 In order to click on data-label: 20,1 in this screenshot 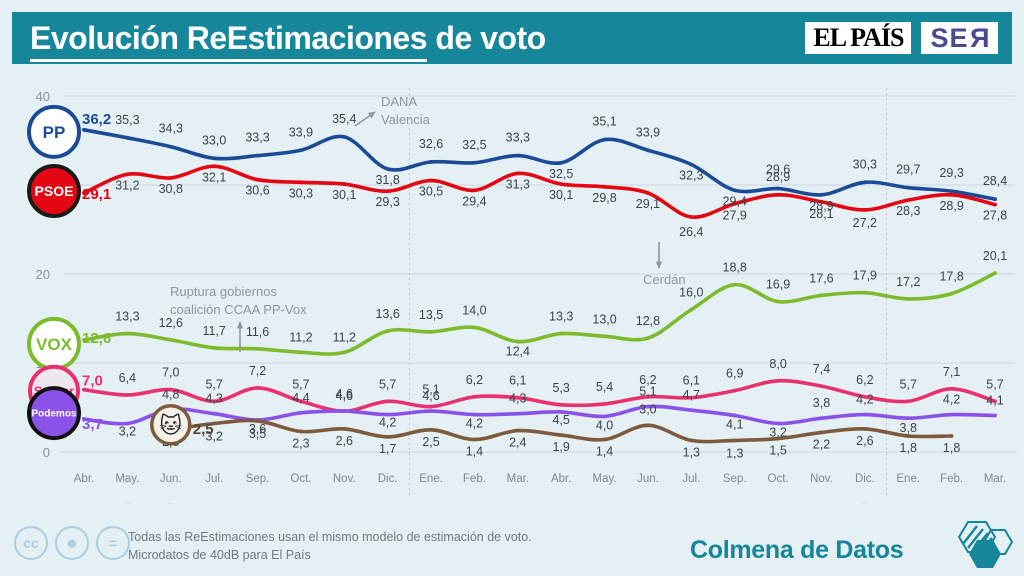, I will do `click(995, 256)`.